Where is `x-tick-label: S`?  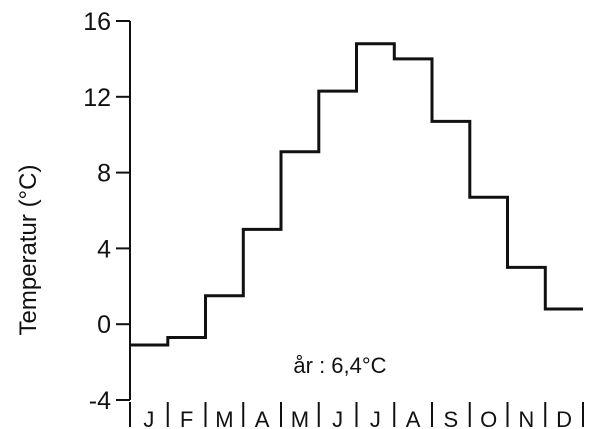
x-tick-label: S is located at coordinates (451, 418).